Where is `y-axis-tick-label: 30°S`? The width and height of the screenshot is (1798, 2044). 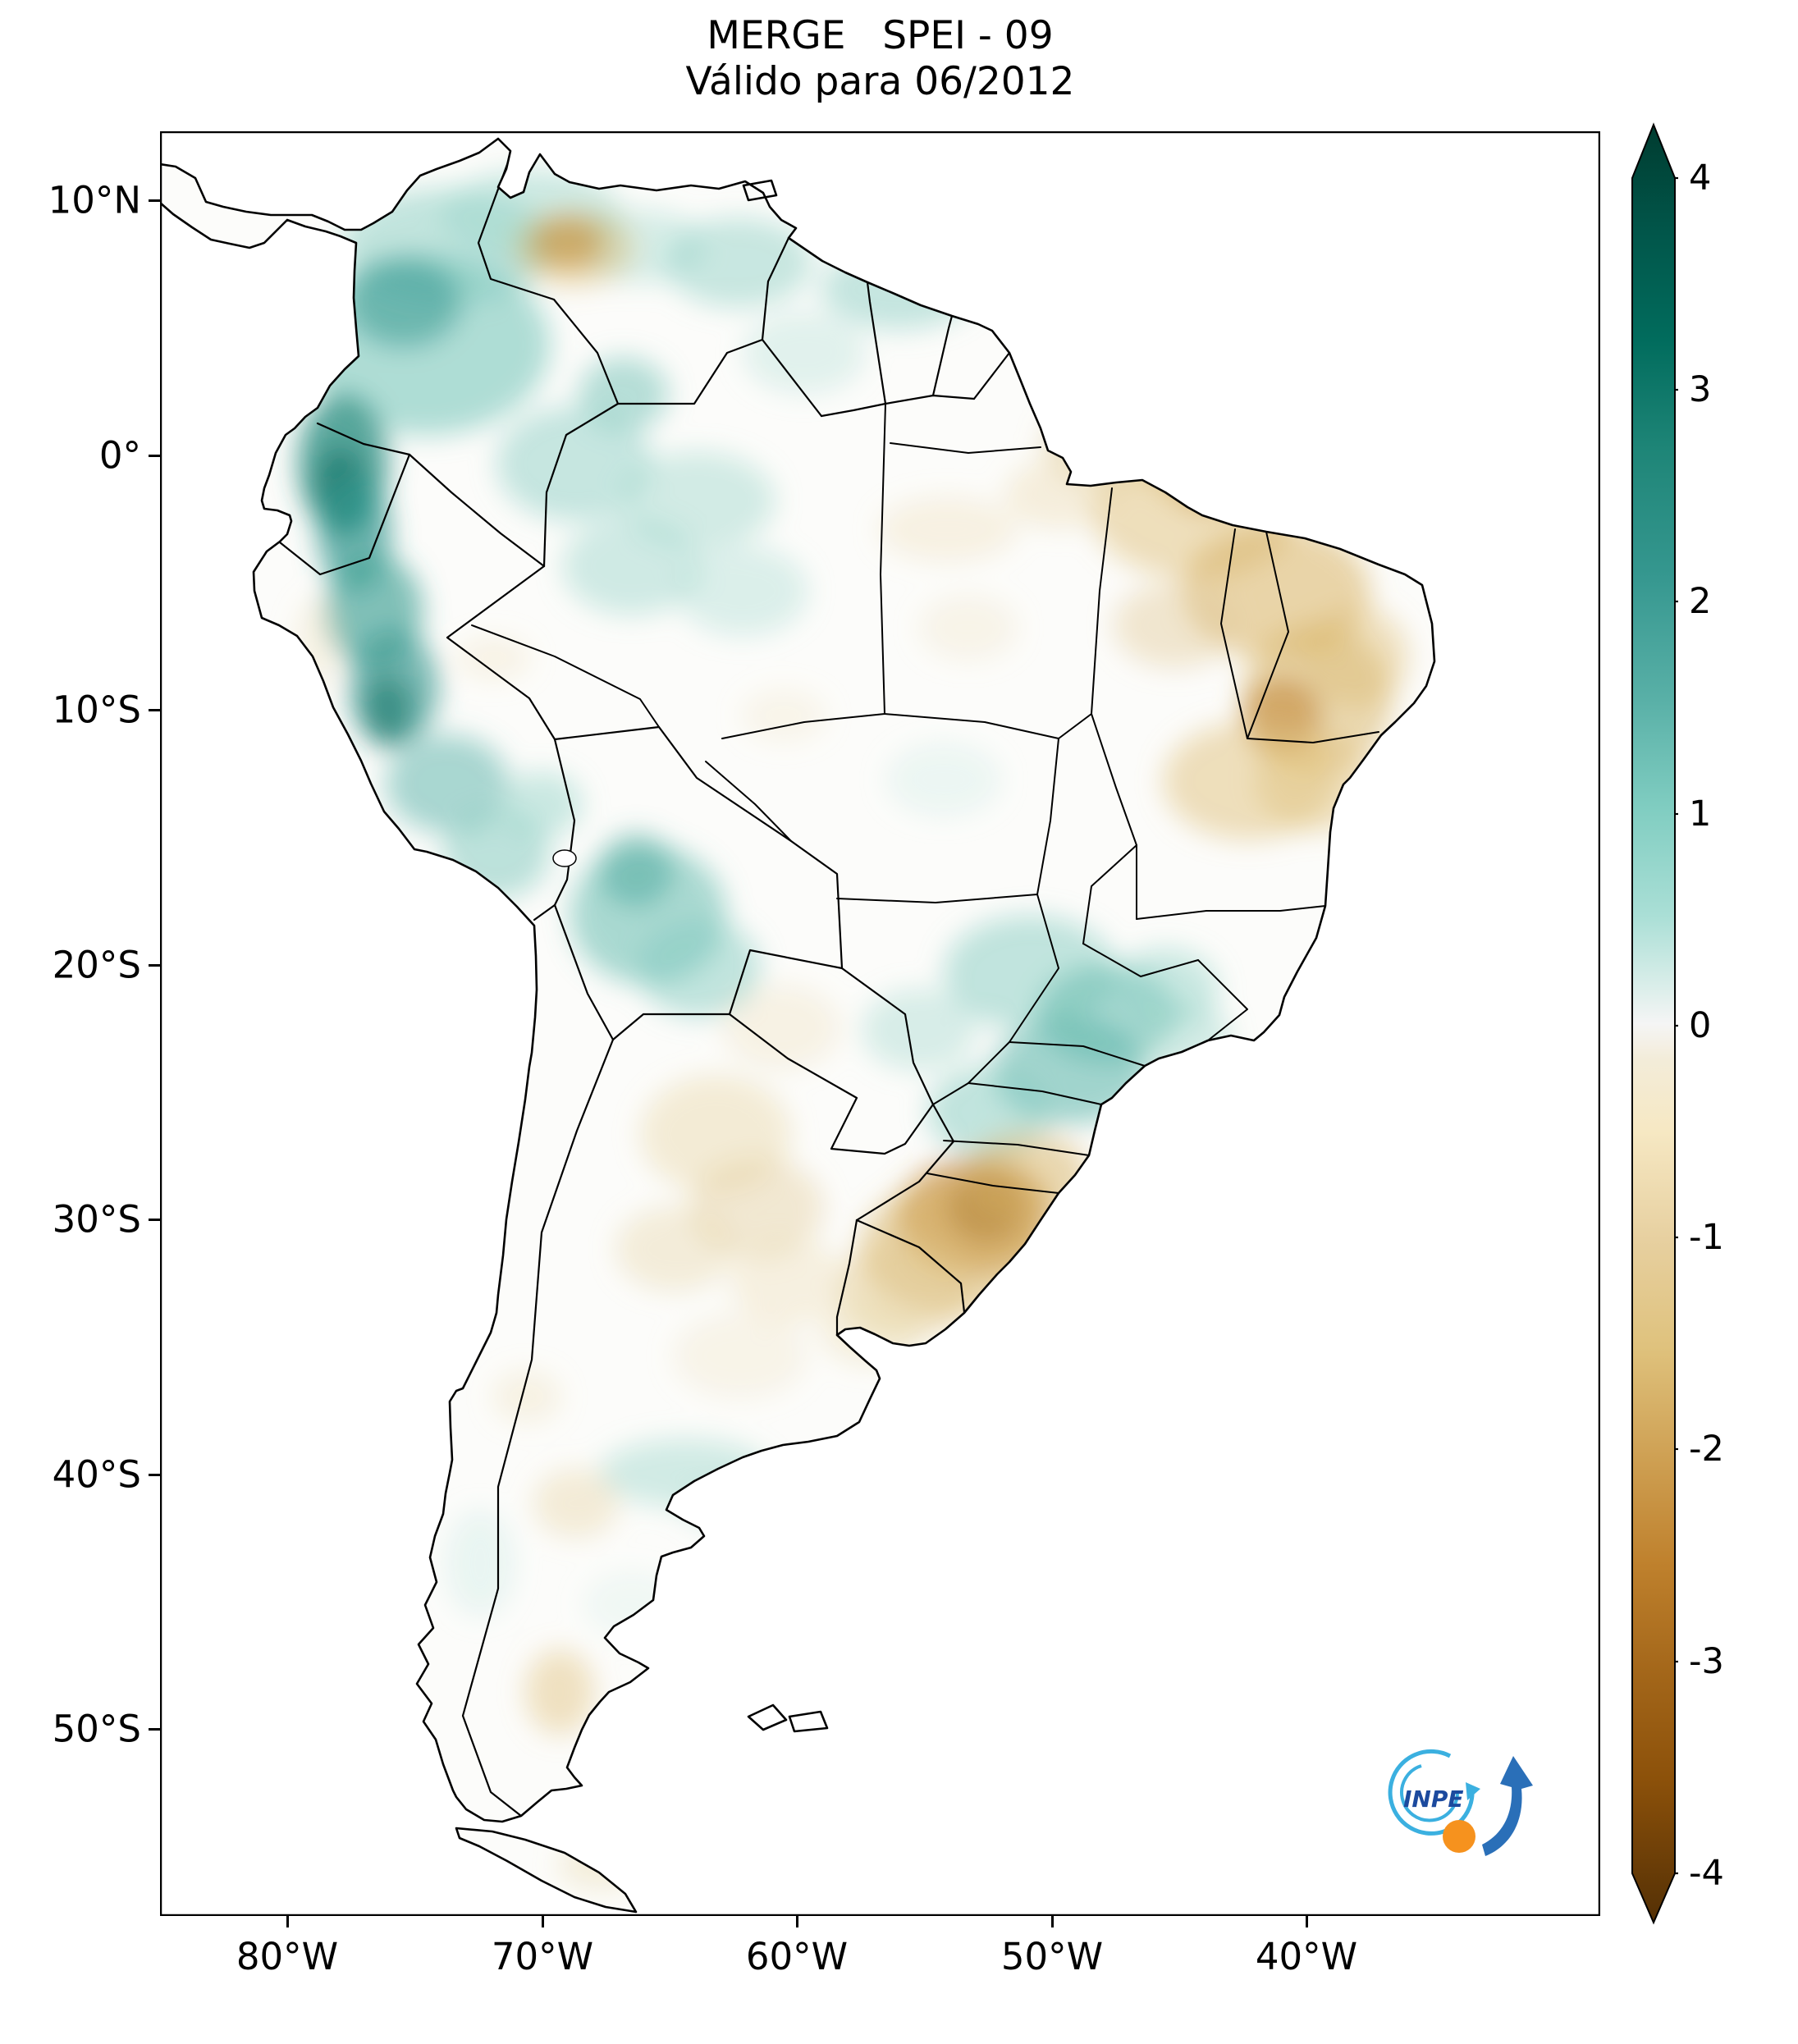
y-axis-tick-label: 30°S is located at coordinates (96, 1219).